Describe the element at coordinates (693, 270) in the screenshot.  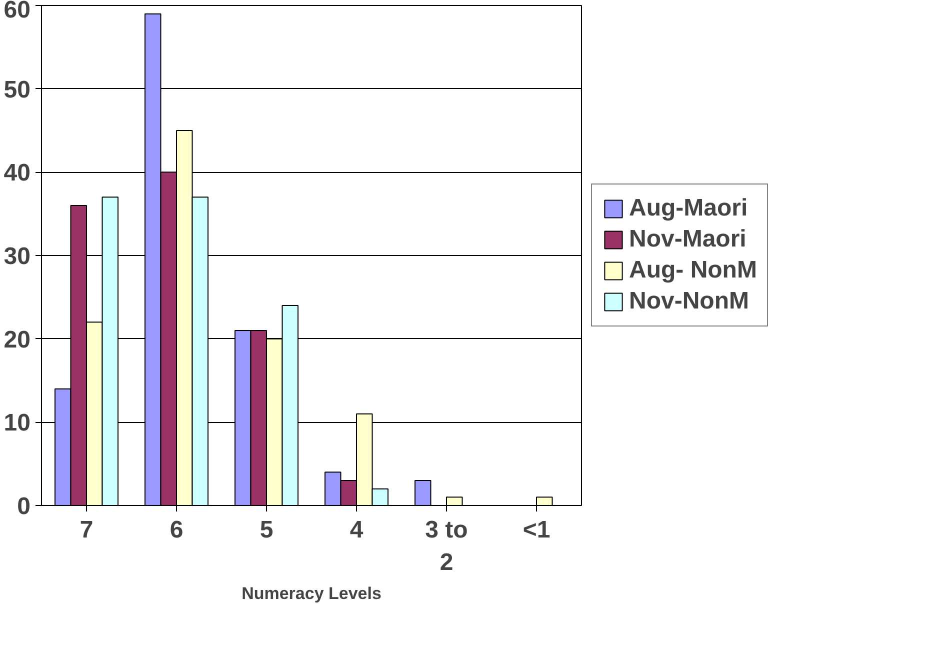
I see `legend-label: Aug- NonM` at that location.